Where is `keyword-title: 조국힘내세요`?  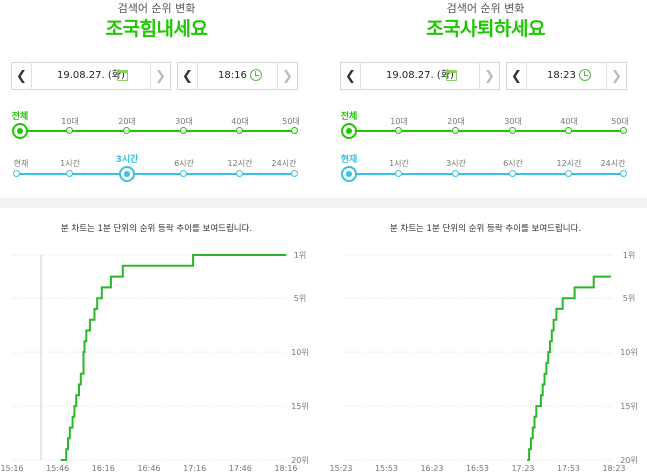
keyword-title: 조국힘내세요 is located at coordinates (156, 29).